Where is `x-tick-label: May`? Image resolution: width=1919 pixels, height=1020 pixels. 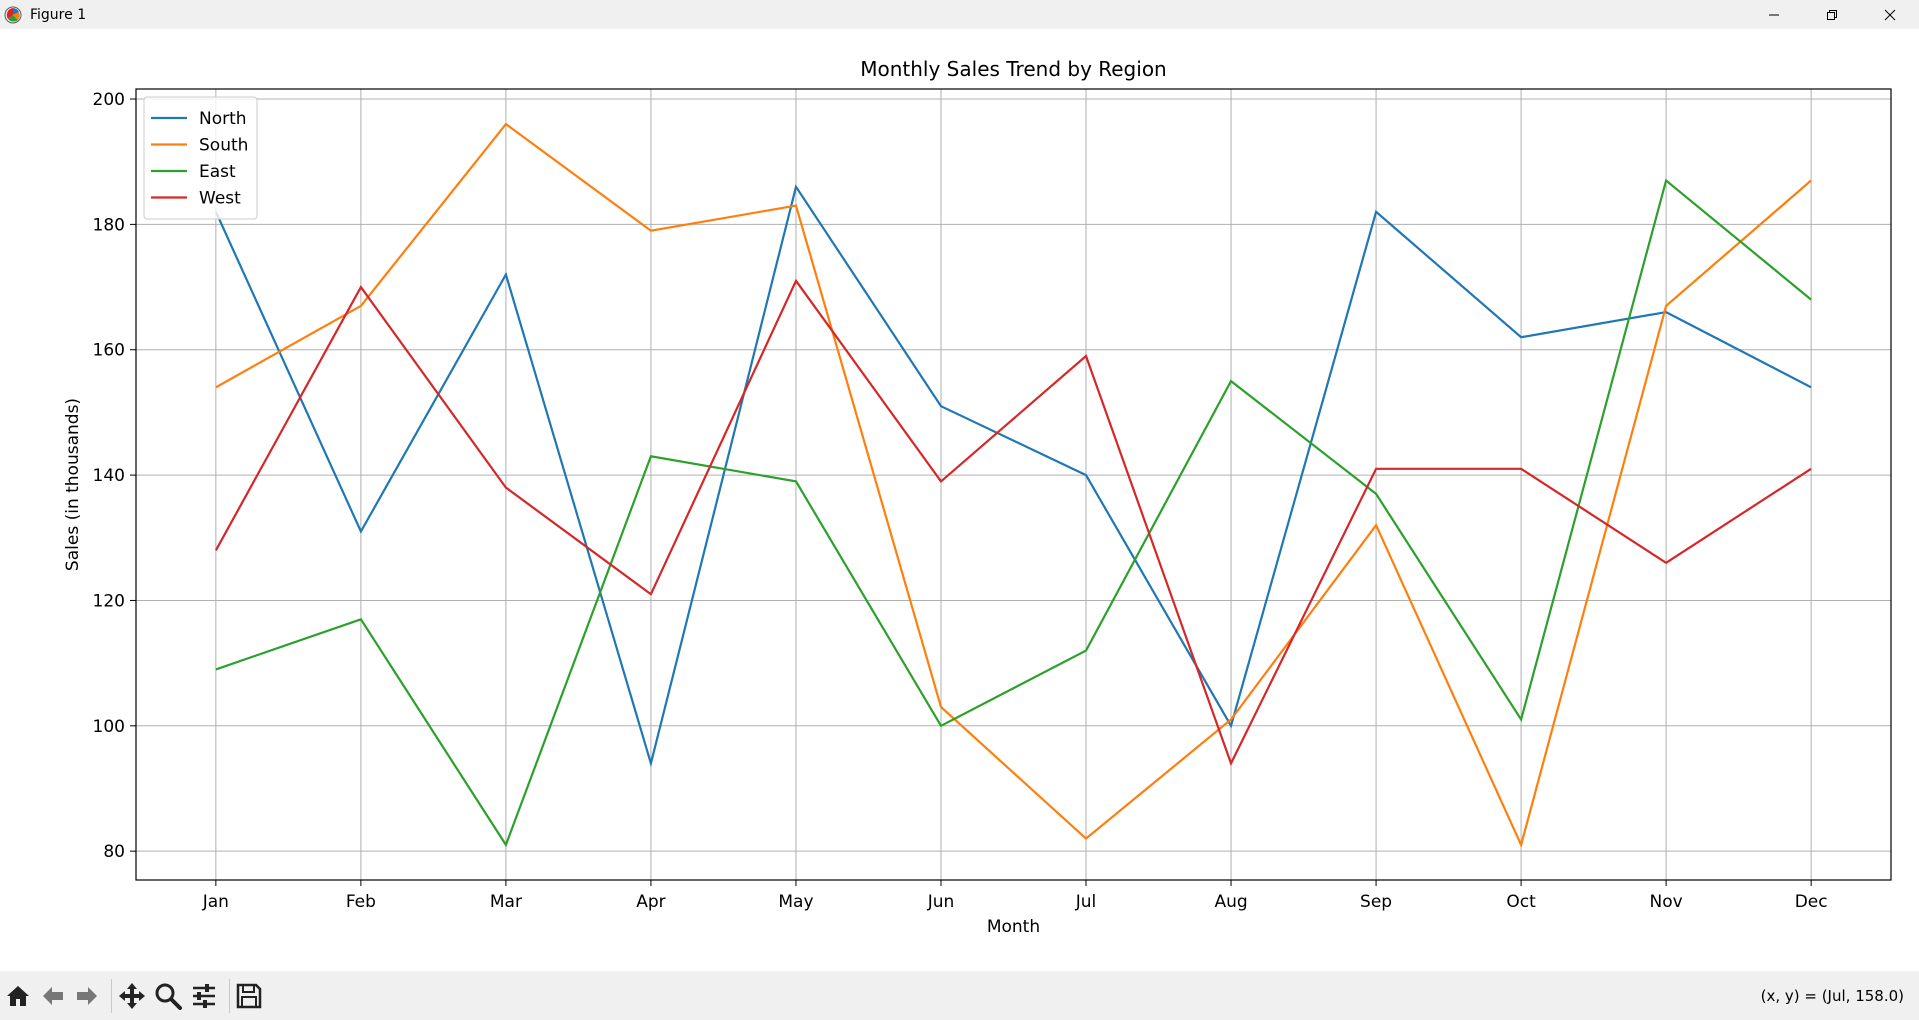
x-tick-label: May is located at coordinates (795, 902).